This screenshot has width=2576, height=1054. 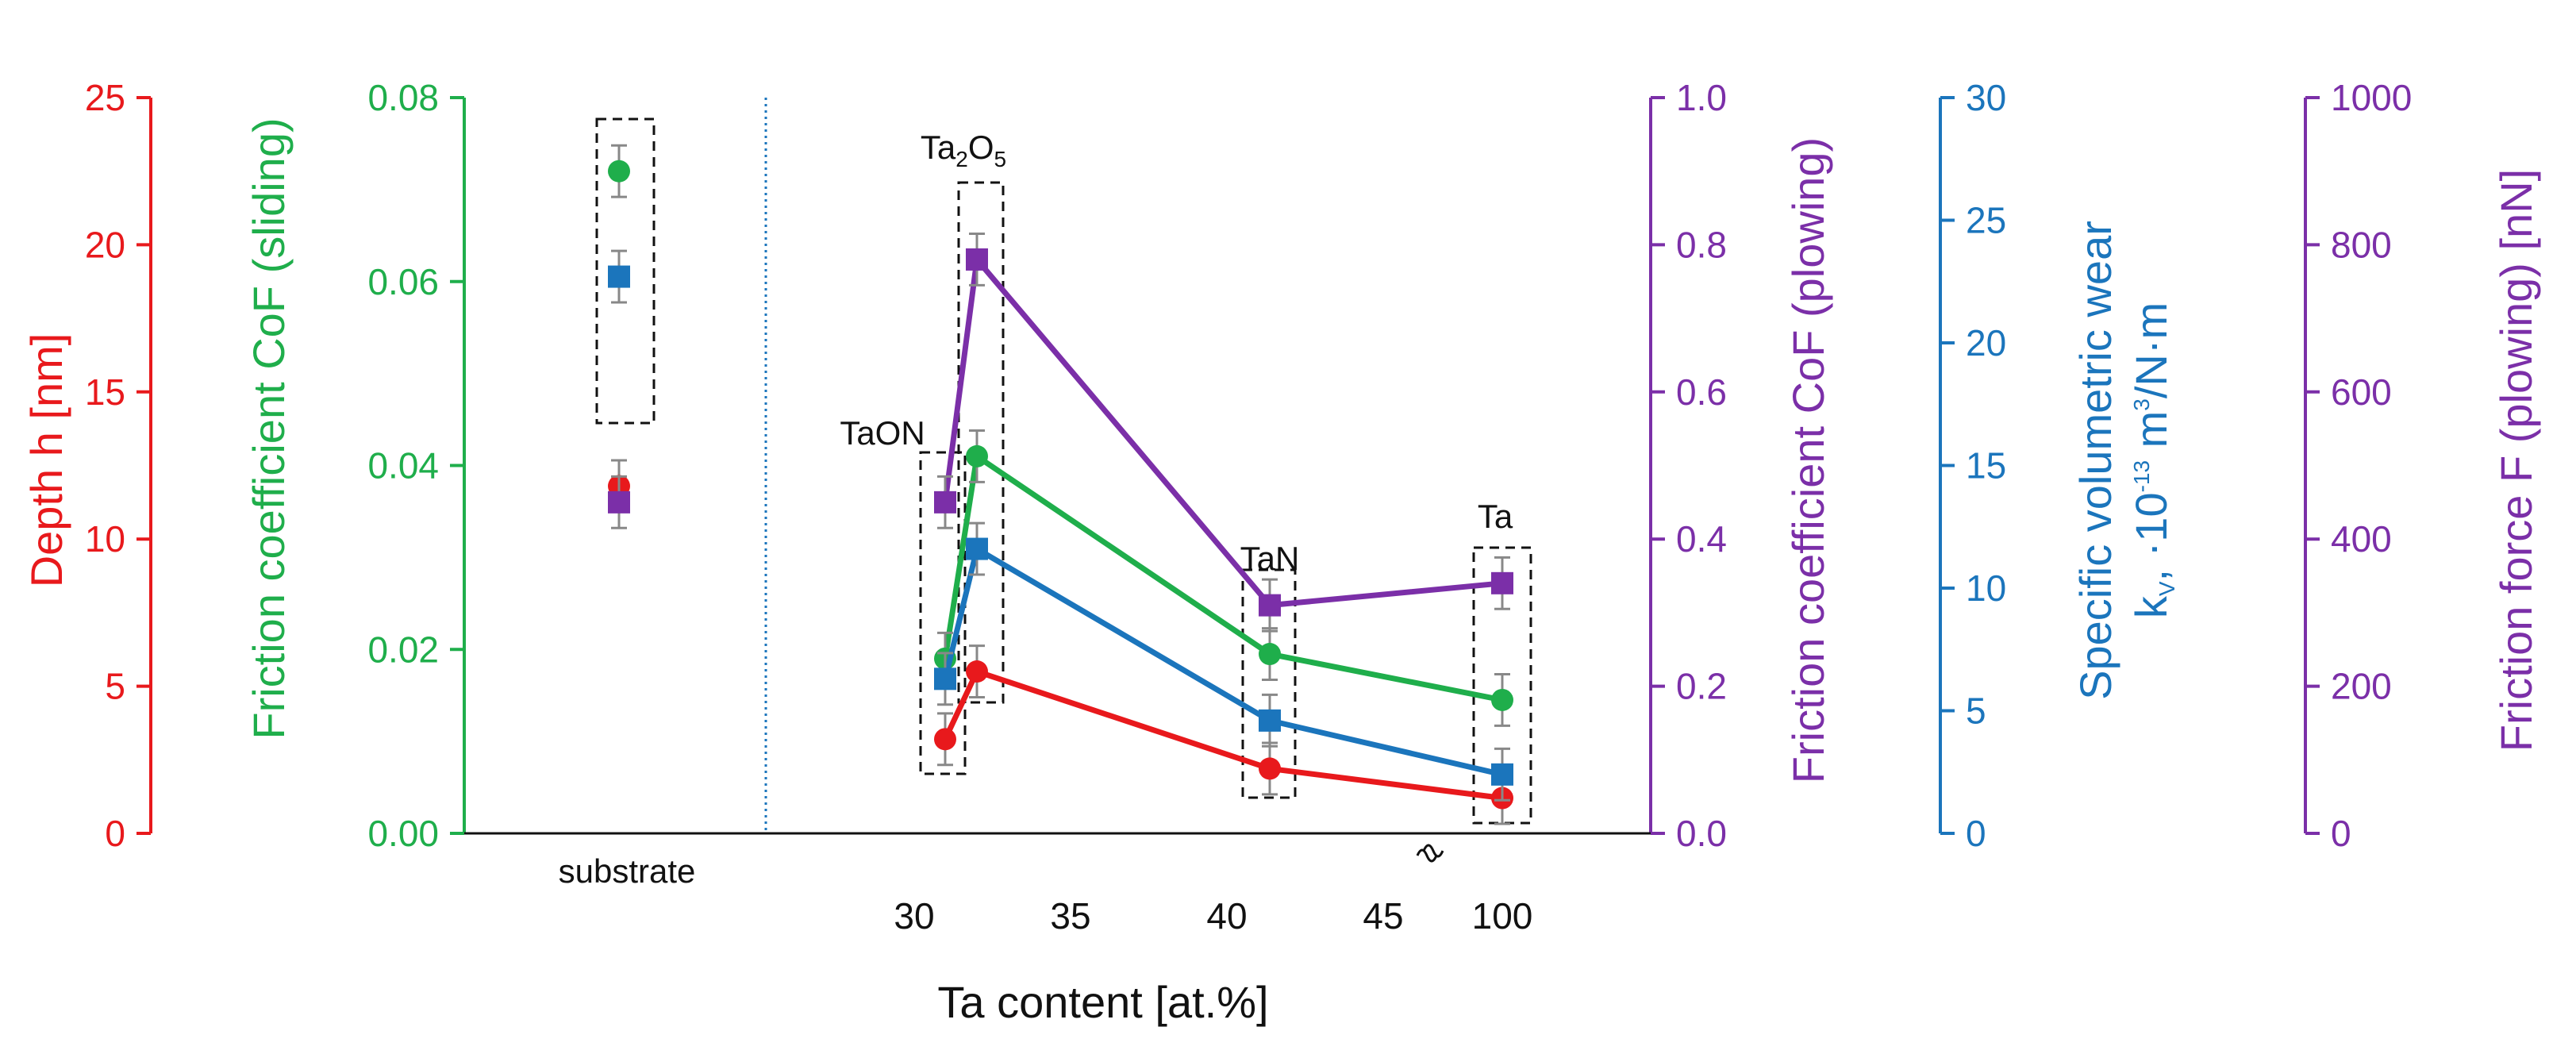 I want to click on substrate-box, so click(x=625, y=271).